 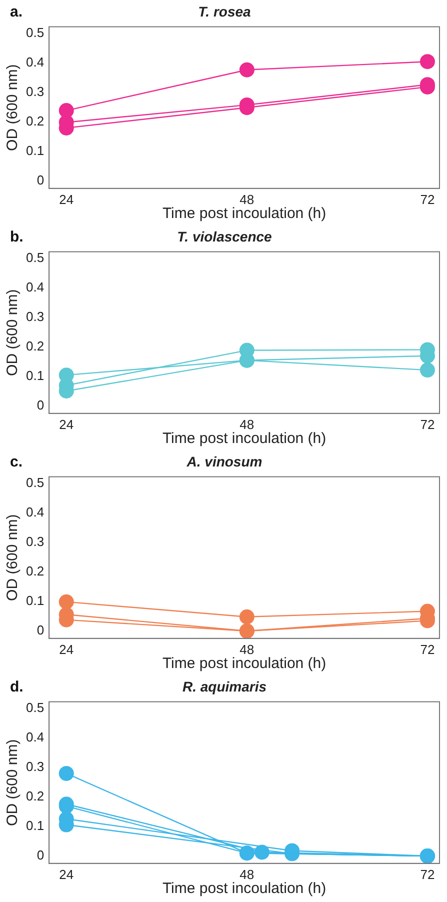 What do you see at coordinates (224, 461) in the screenshot?
I see `chart-title: A. vinosum` at bounding box center [224, 461].